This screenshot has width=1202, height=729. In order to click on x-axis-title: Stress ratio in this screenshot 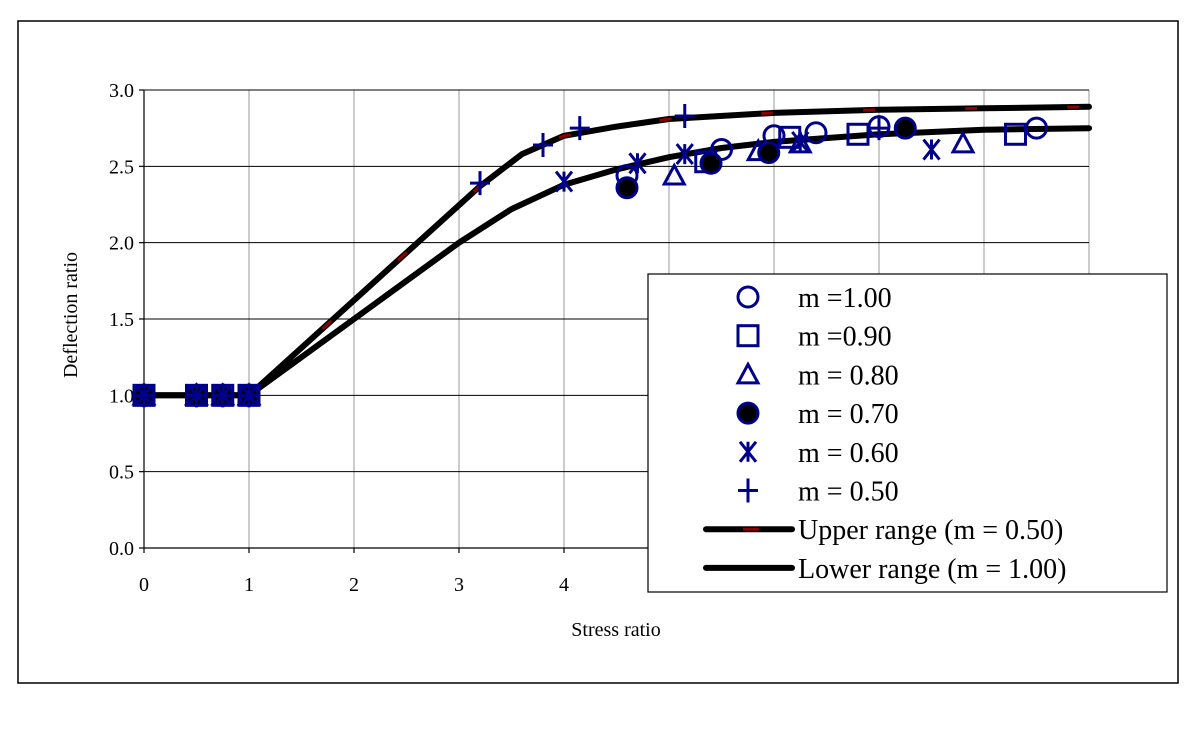, I will do `click(615, 630)`.